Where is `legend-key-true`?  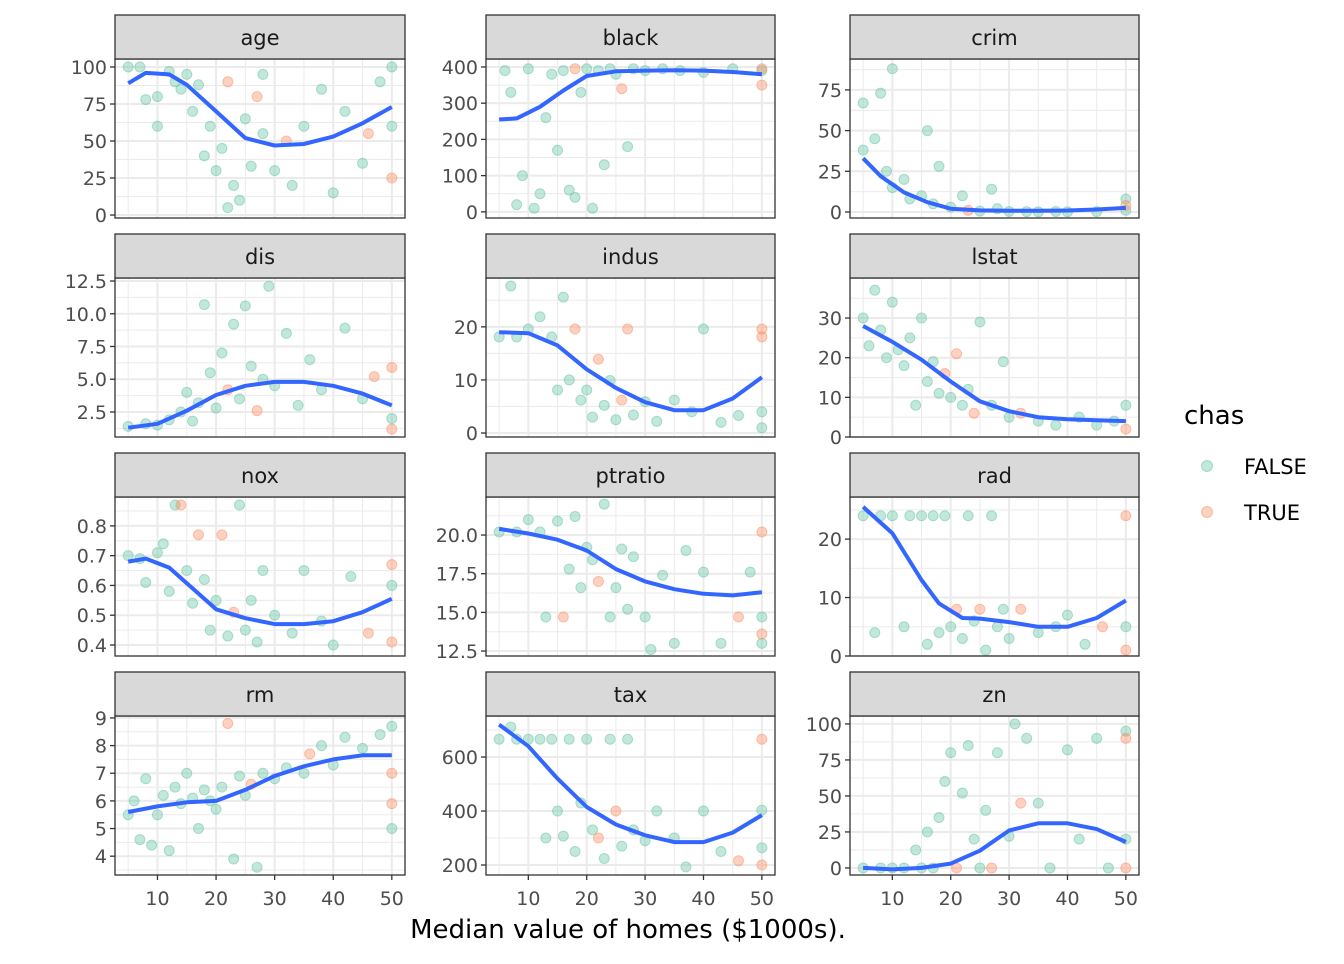 legend-key-true is located at coordinates (1207, 512).